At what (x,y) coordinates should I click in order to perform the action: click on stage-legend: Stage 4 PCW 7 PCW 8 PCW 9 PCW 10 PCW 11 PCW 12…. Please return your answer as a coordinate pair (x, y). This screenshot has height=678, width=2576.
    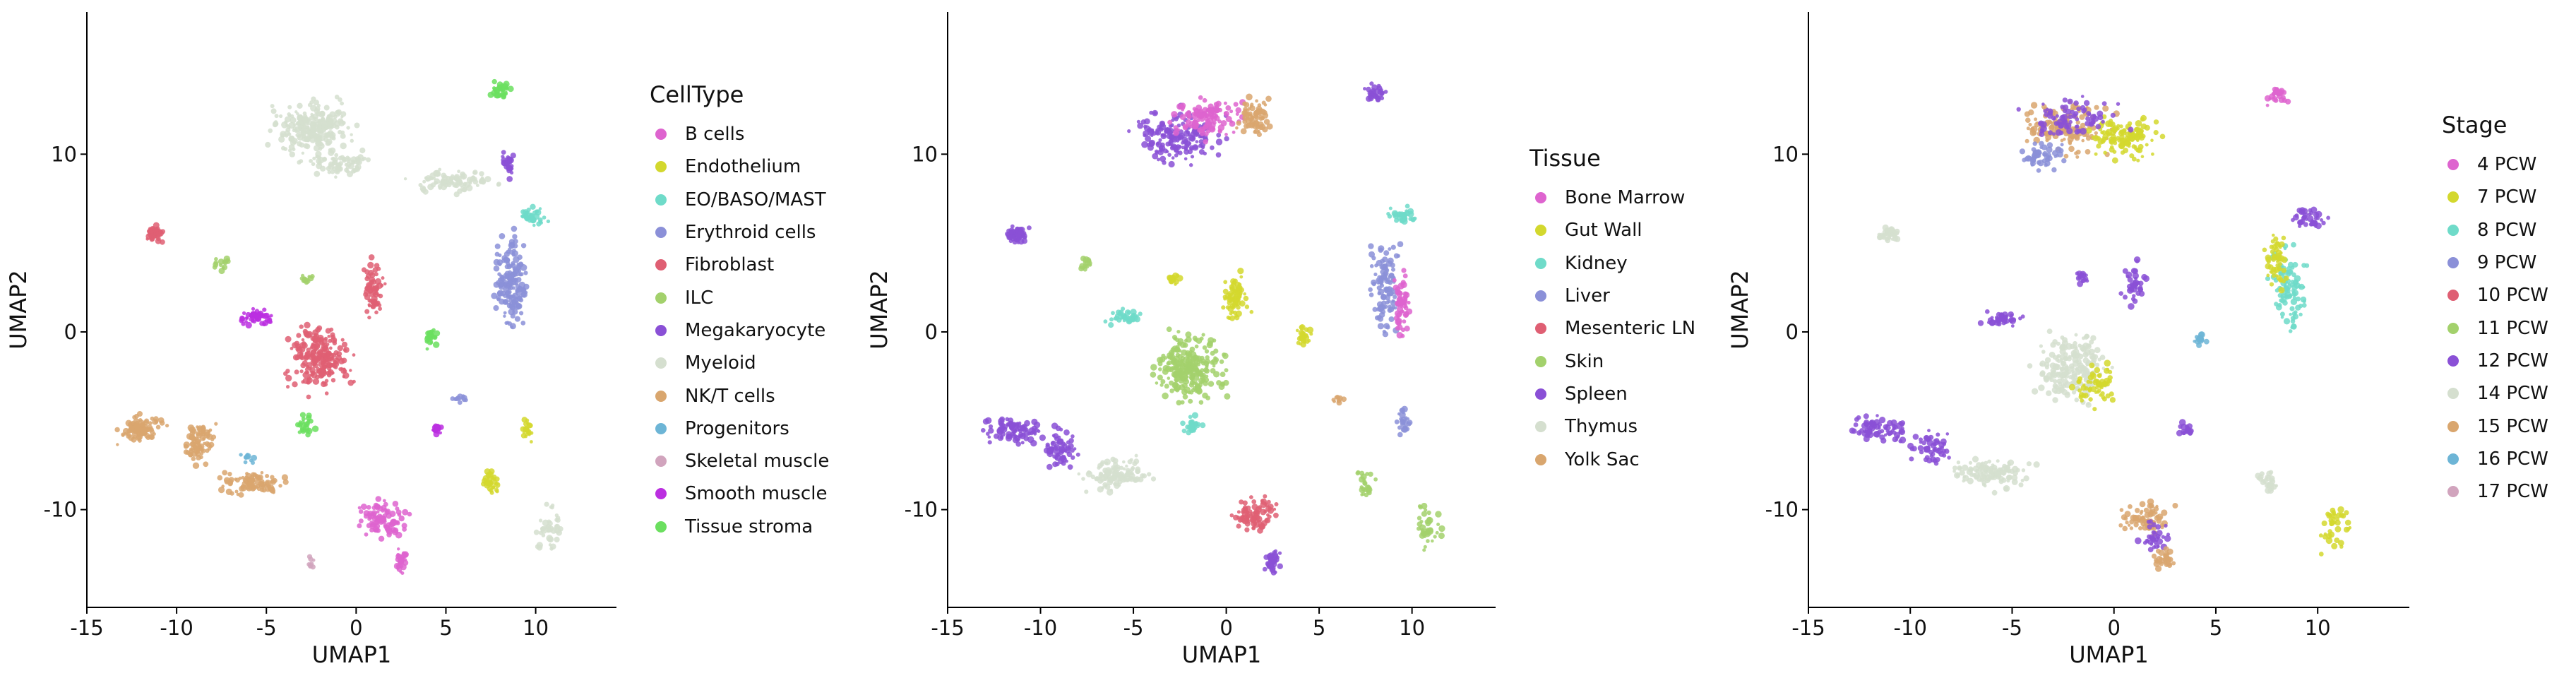
    Looking at the image, I should click on (2495, 310).